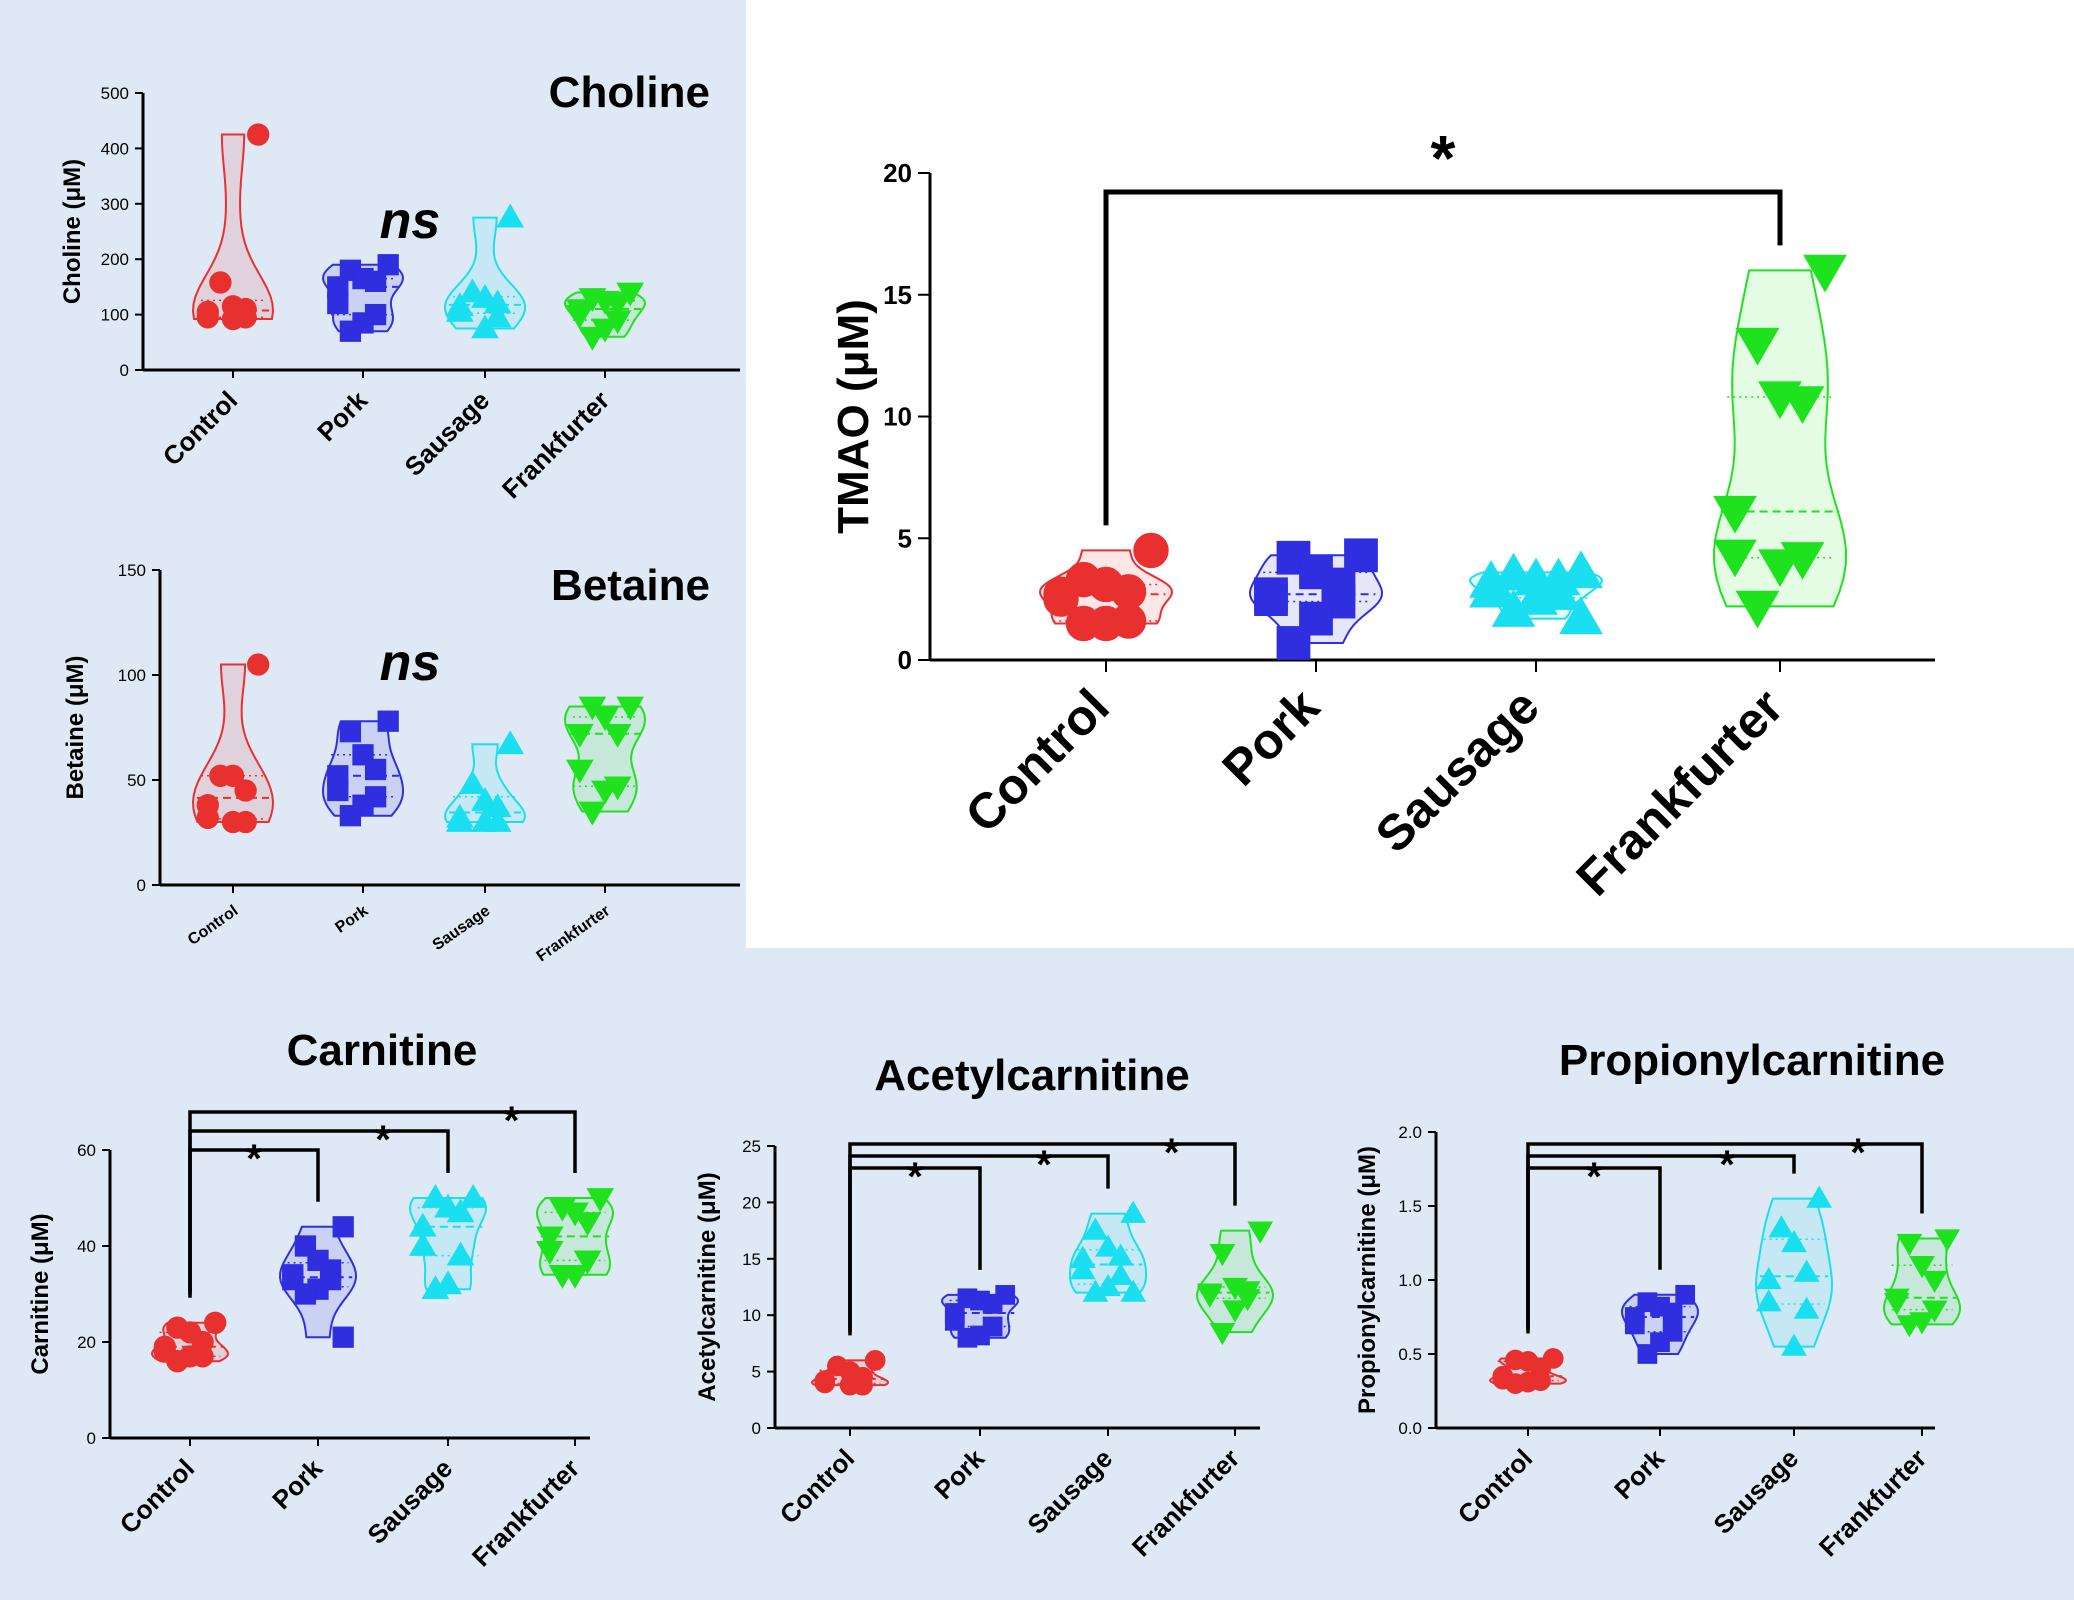 The width and height of the screenshot is (2074, 1600). Describe the element at coordinates (1083, 623) in the screenshot. I see `tmao-point-control` at that location.